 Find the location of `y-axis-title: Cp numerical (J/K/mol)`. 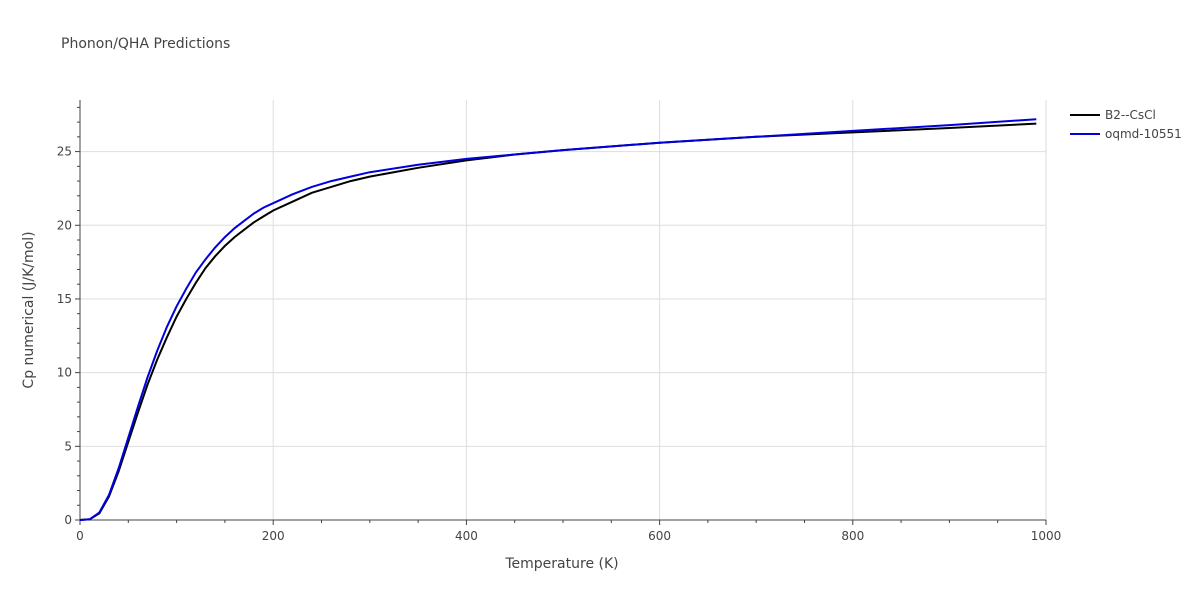

y-axis-title: Cp numerical (J/K/mol) is located at coordinates (29, 309).